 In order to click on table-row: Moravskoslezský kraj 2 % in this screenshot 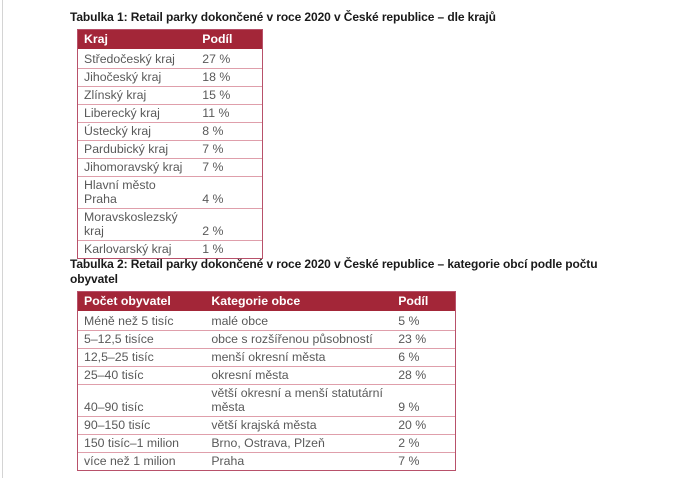, I will do `click(170, 225)`.